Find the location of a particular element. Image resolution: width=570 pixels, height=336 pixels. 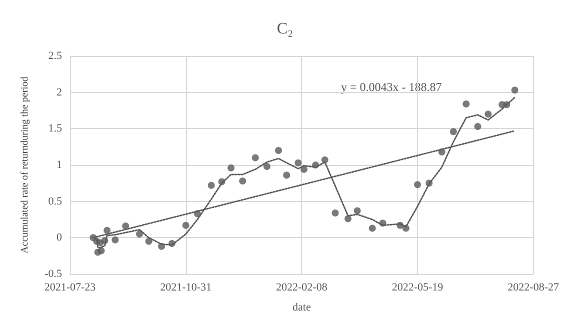

y-tick-label: -0.5 is located at coordinates (53, 274).